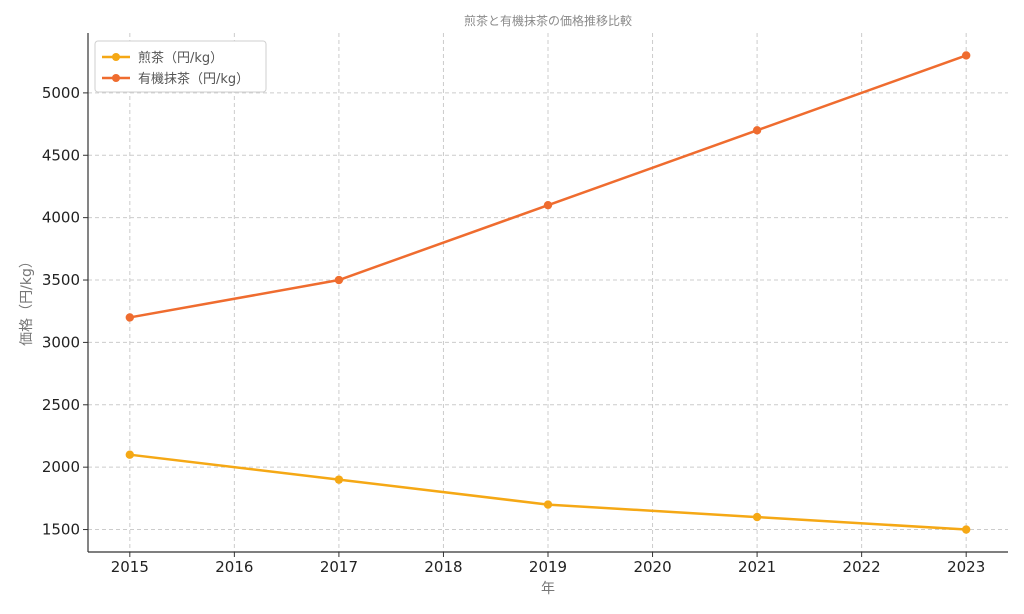 The image size is (1024, 614). I want to click on legend: 煎茶（円/kg） 有機抹茶（円/kg）, so click(180, 66).